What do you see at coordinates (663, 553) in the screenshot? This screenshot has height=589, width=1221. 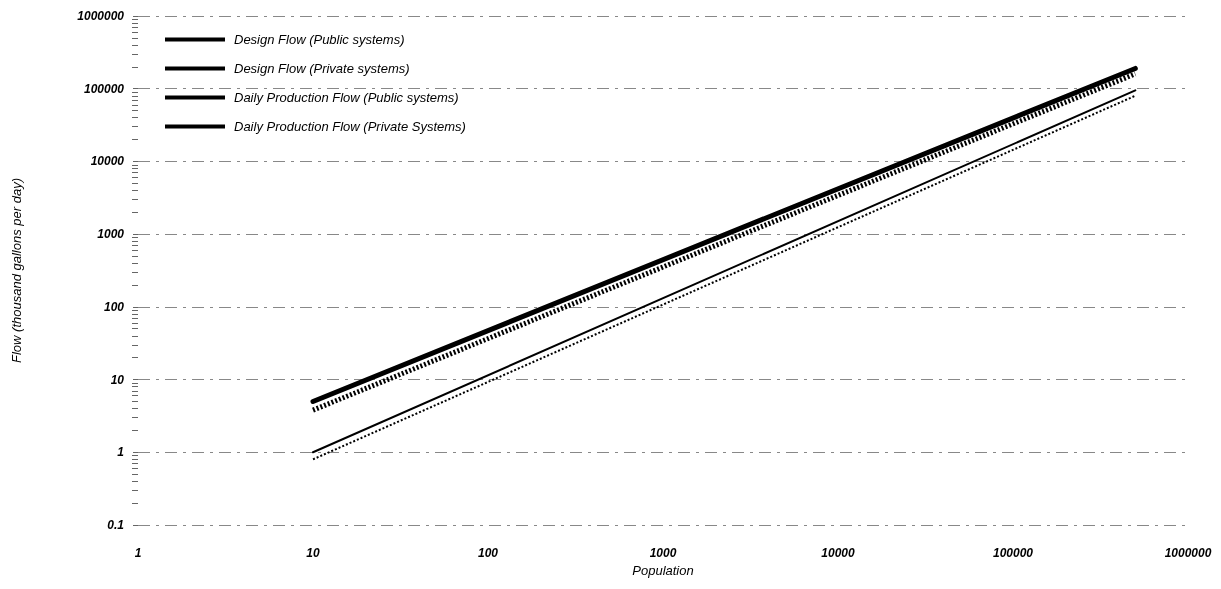 I see `x-tick-label: 1000` at bounding box center [663, 553].